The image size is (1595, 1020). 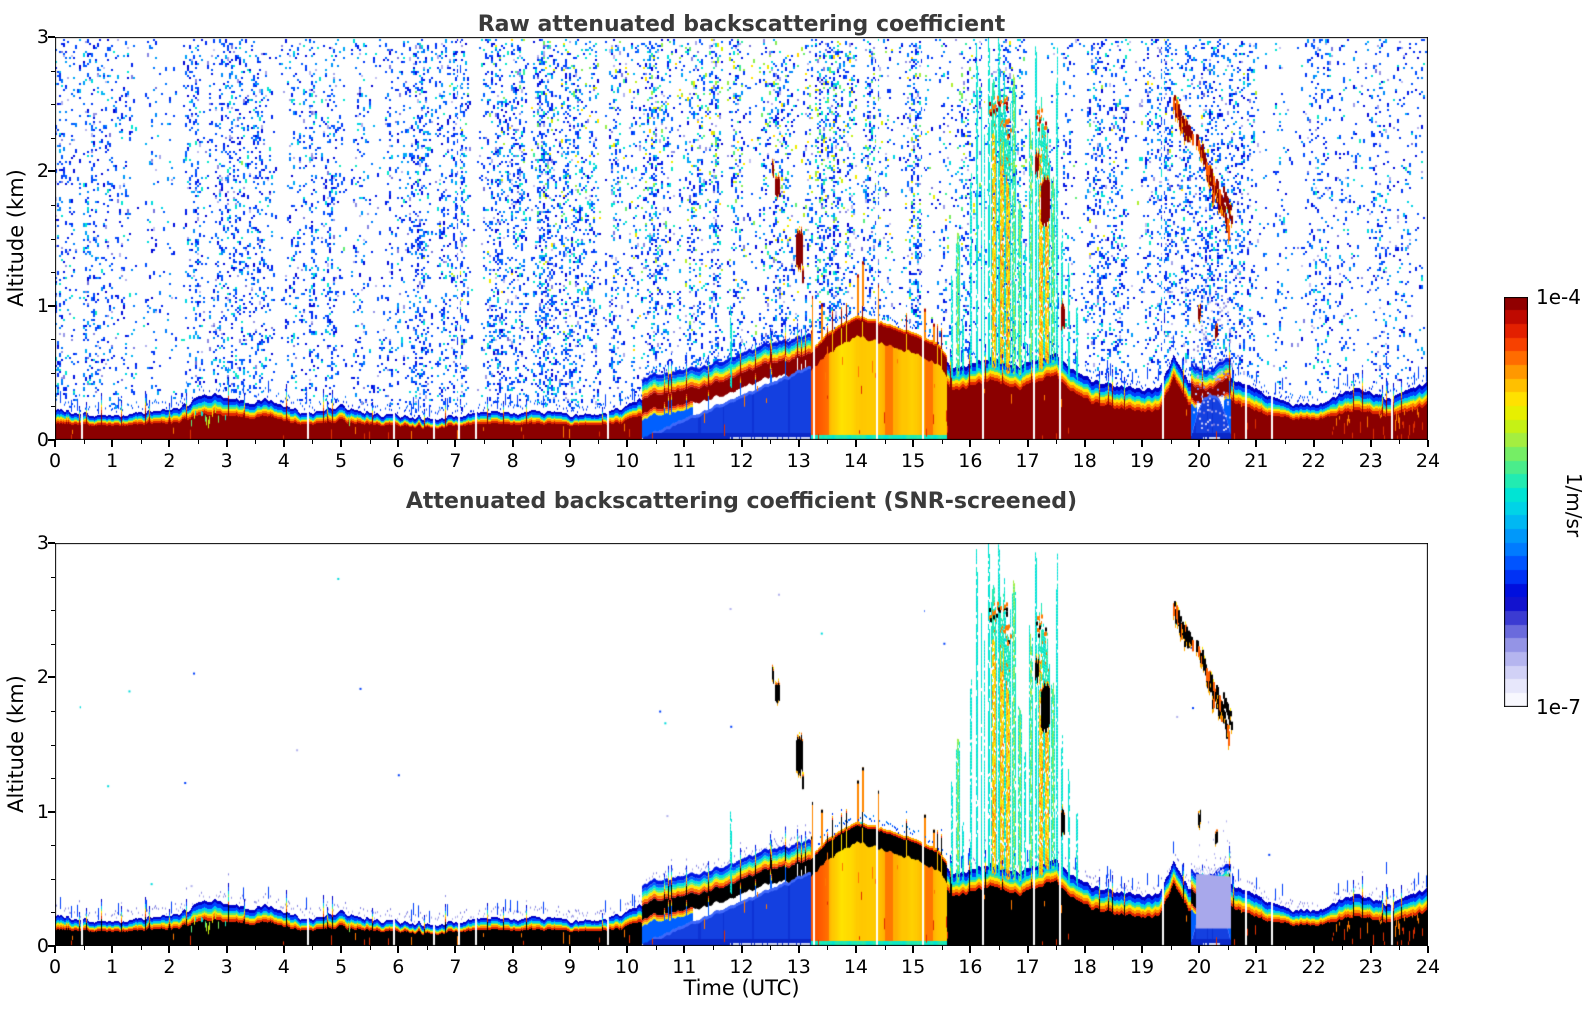 What do you see at coordinates (798, 461) in the screenshot?
I see `x-tick-label: 13` at bounding box center [798, 461].